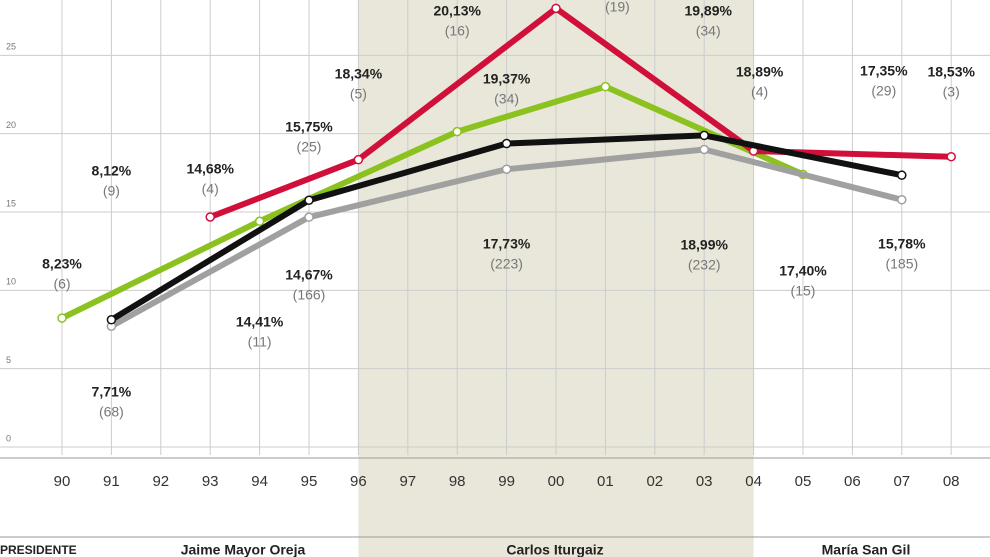  What do you see at coordinates (760, 72) in the screenshot?
I see `value-label: 18,89%` at bounding box center [760, 72].